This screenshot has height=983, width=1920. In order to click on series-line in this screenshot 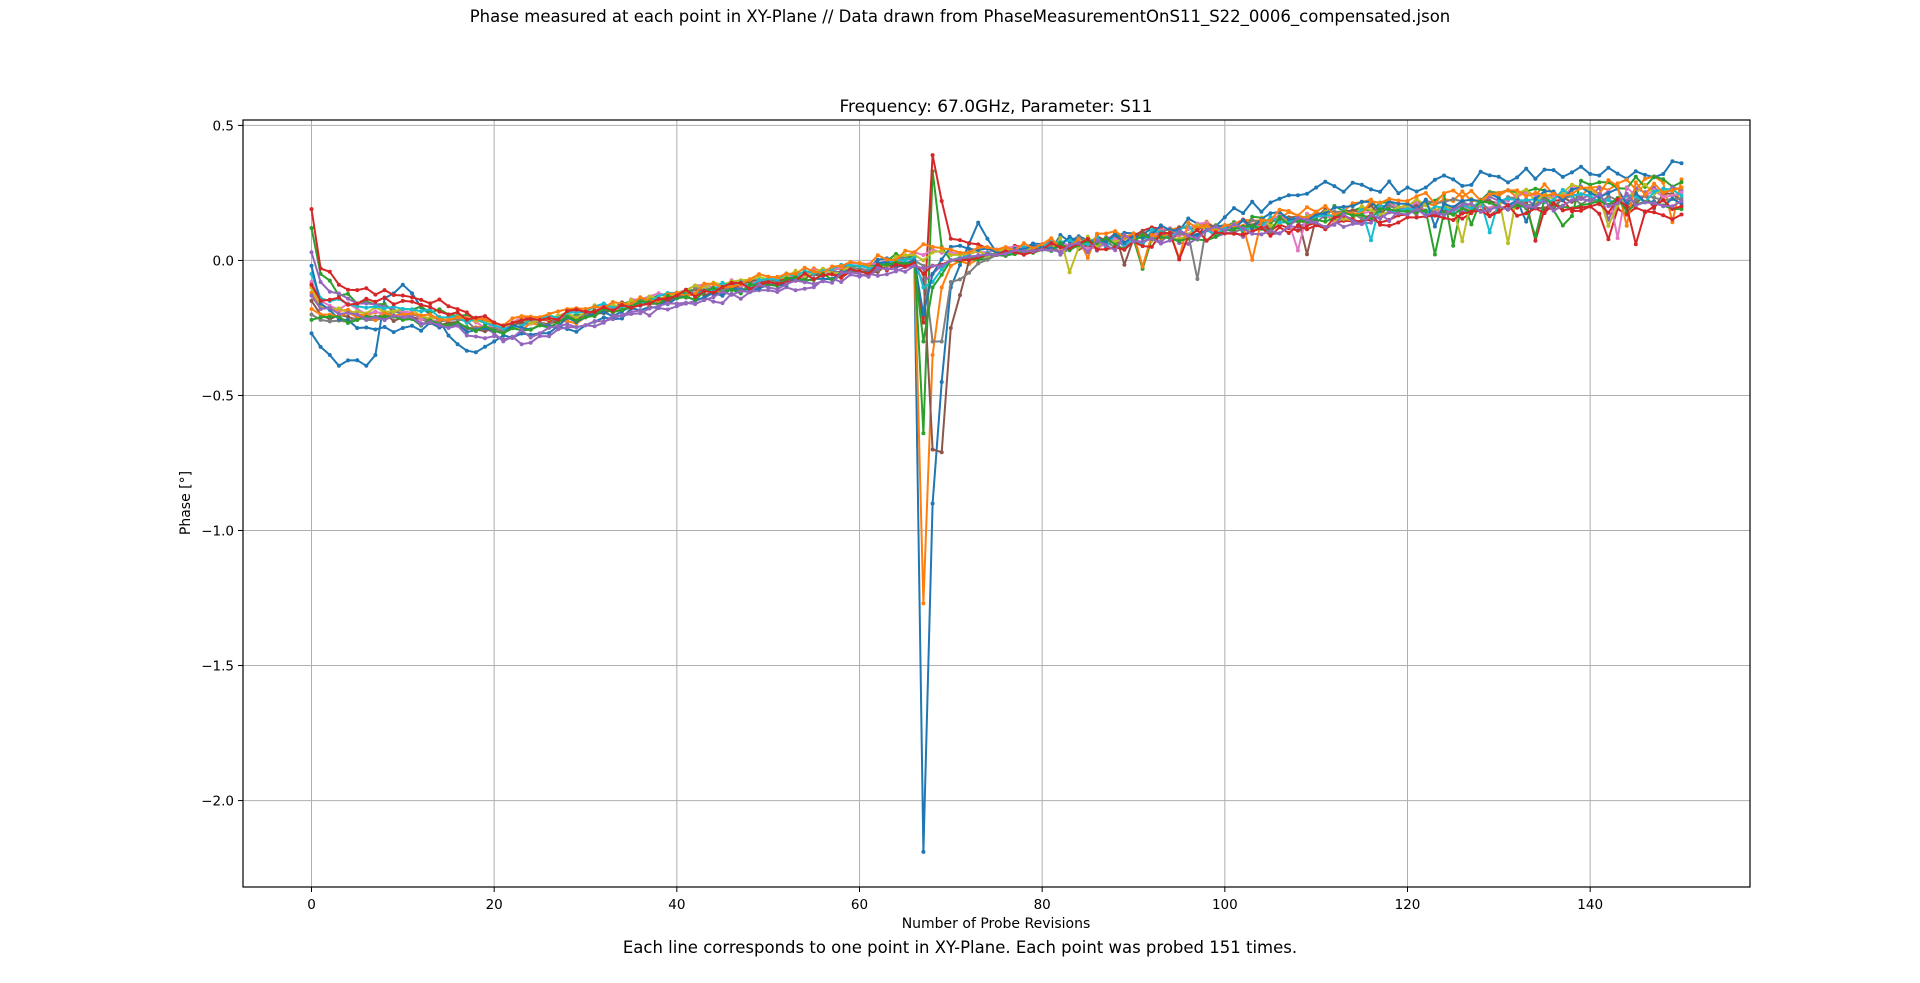, I will do `click(996, 242)`.